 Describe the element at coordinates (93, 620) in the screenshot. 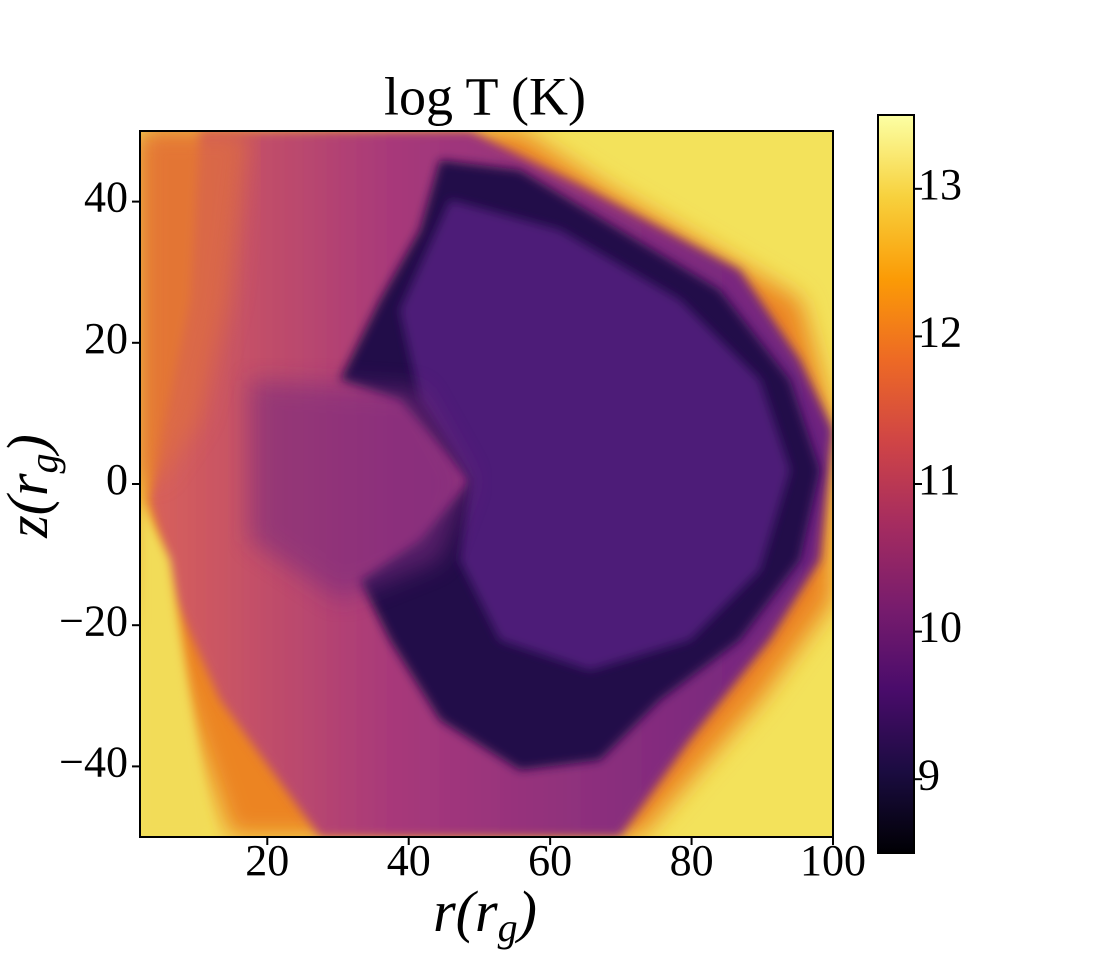

I see `y-tick-label: −20` at that location.